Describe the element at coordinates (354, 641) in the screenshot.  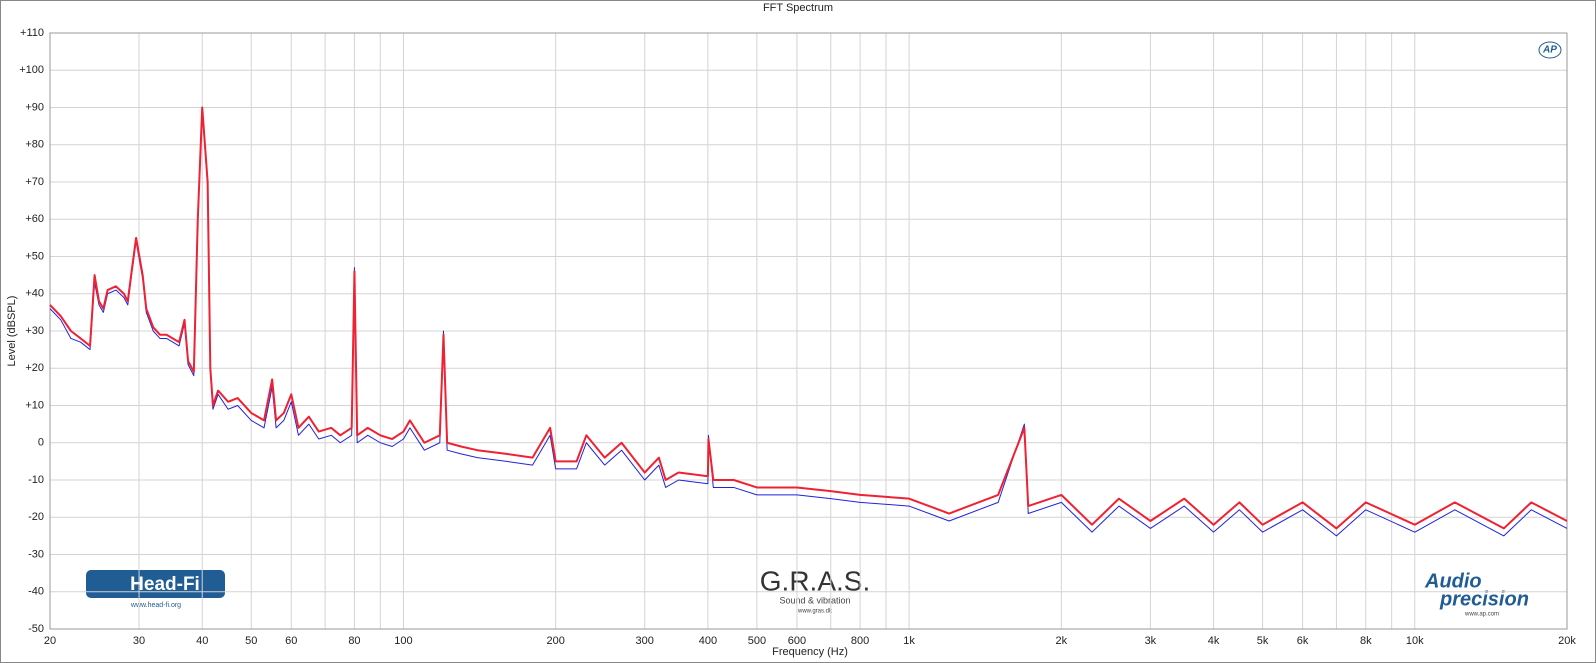
I see `x-tick-label: 80` at that location.